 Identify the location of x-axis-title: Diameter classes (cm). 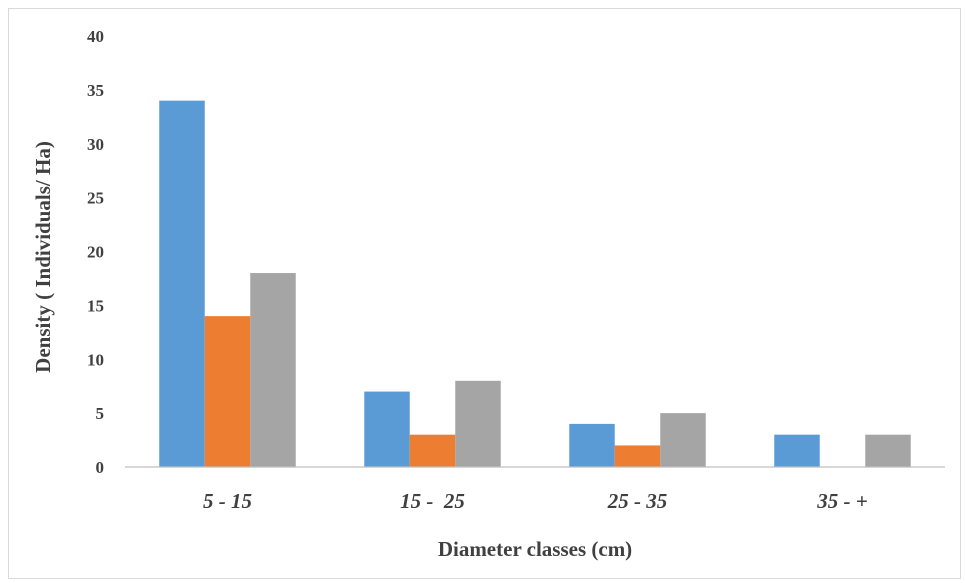
(535, 549).